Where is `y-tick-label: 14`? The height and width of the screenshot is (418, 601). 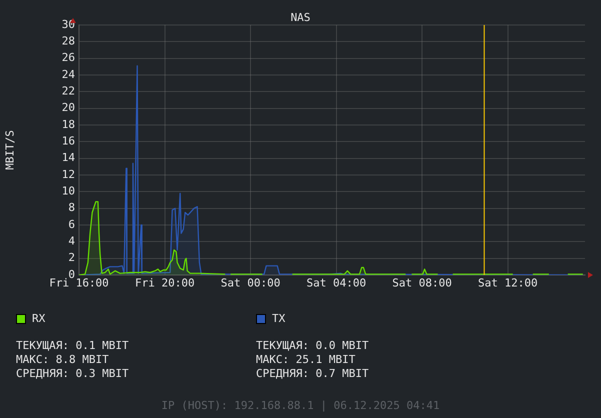 y-tick-label: 14 is located at coordinates (69, 157).